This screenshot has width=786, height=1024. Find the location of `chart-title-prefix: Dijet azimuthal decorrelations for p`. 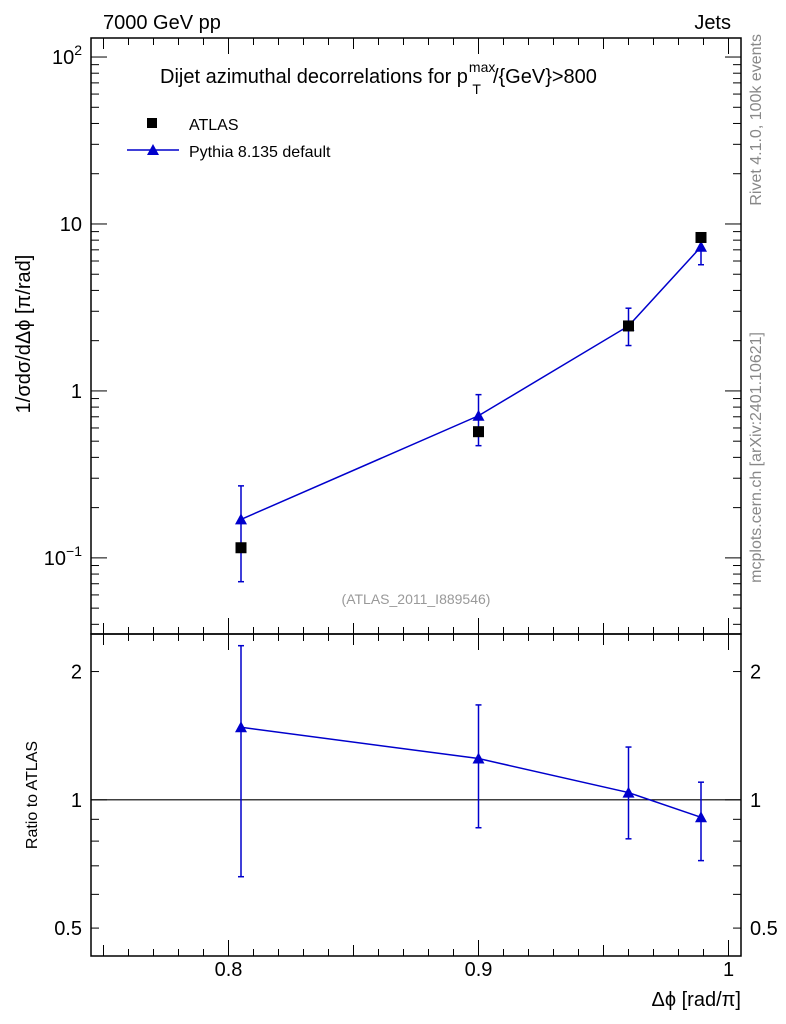

chart-title-prefix: Dijet azimuthal decorrelations for p is located at coordinates (314, 77).